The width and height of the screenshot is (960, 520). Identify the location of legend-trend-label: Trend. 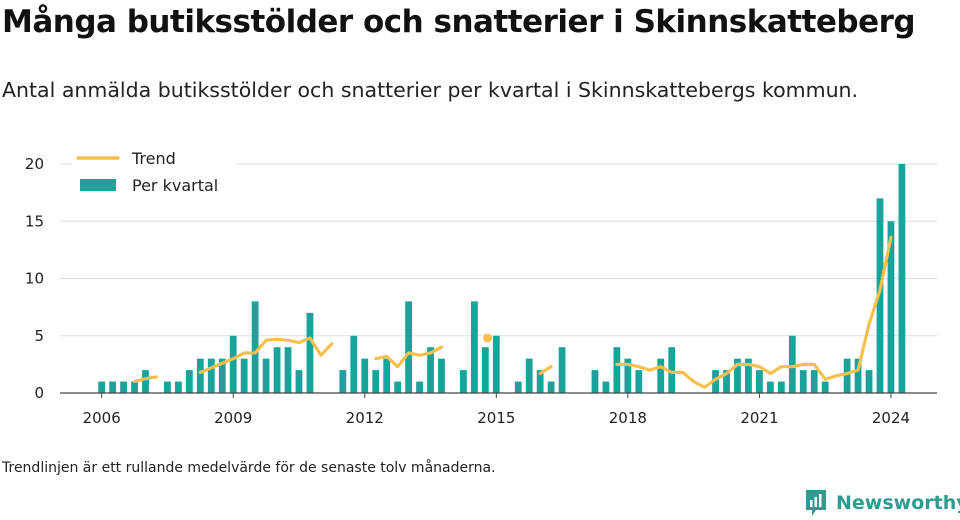
(153, 158).